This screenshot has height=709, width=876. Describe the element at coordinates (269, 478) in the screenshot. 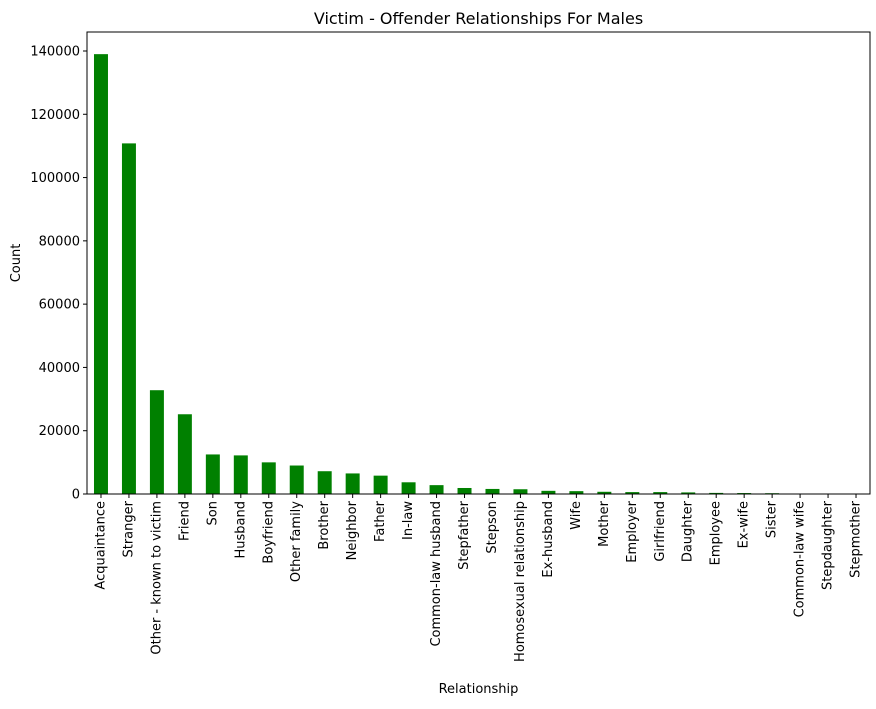

I see `bar-boyfriend` at that location.